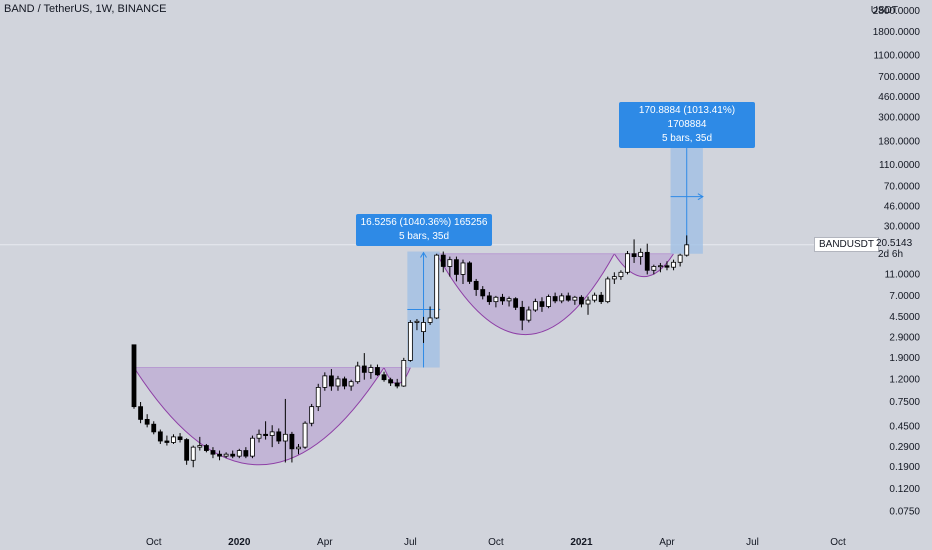 The image size is (932, 550). Describe the element at coordinates (424, 236) in the screenshot. I see `measure-tooltip-1-duration: 5 bars, 35d` at that location.